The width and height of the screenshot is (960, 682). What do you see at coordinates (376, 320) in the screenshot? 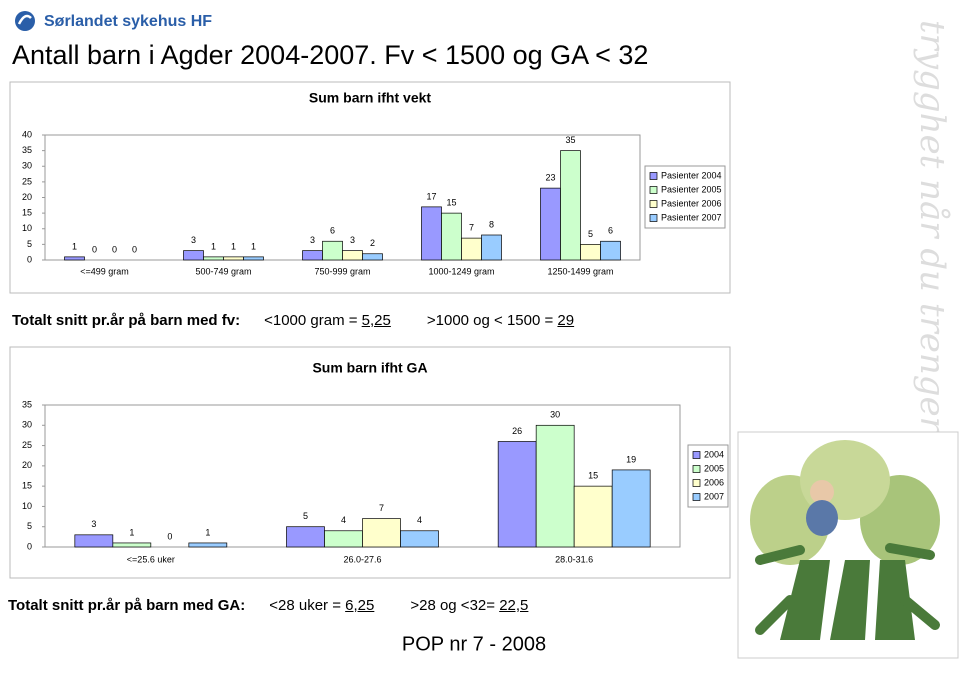
I see `summary-value: 5,25` at bounding box center [376, 320].